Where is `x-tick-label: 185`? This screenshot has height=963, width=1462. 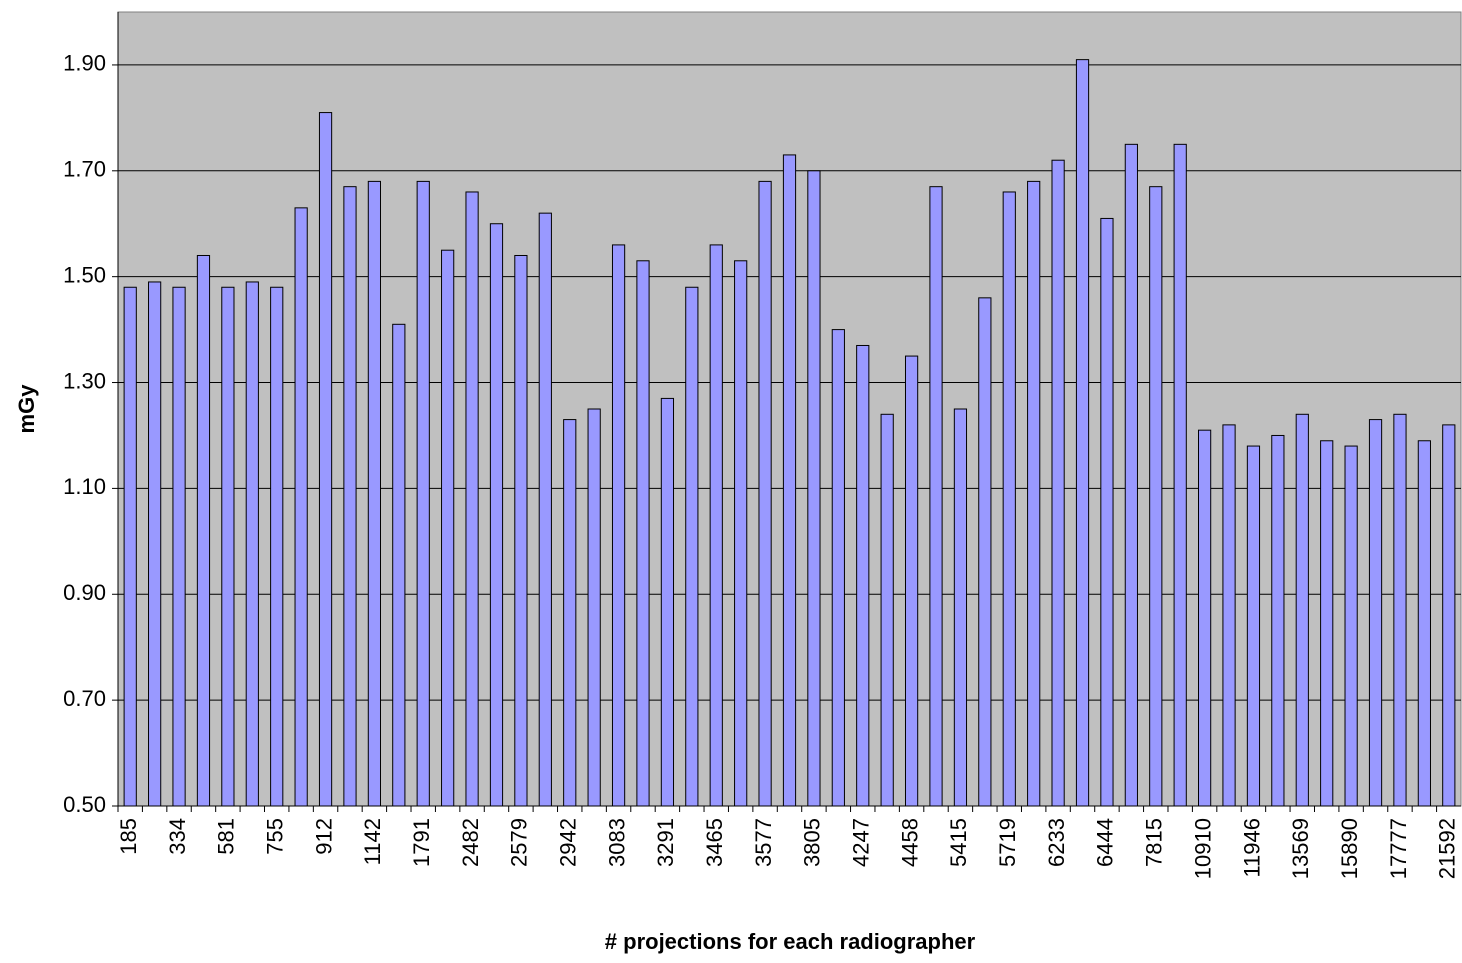 x-tick-label: 185 is located at coordinates (128, 836).